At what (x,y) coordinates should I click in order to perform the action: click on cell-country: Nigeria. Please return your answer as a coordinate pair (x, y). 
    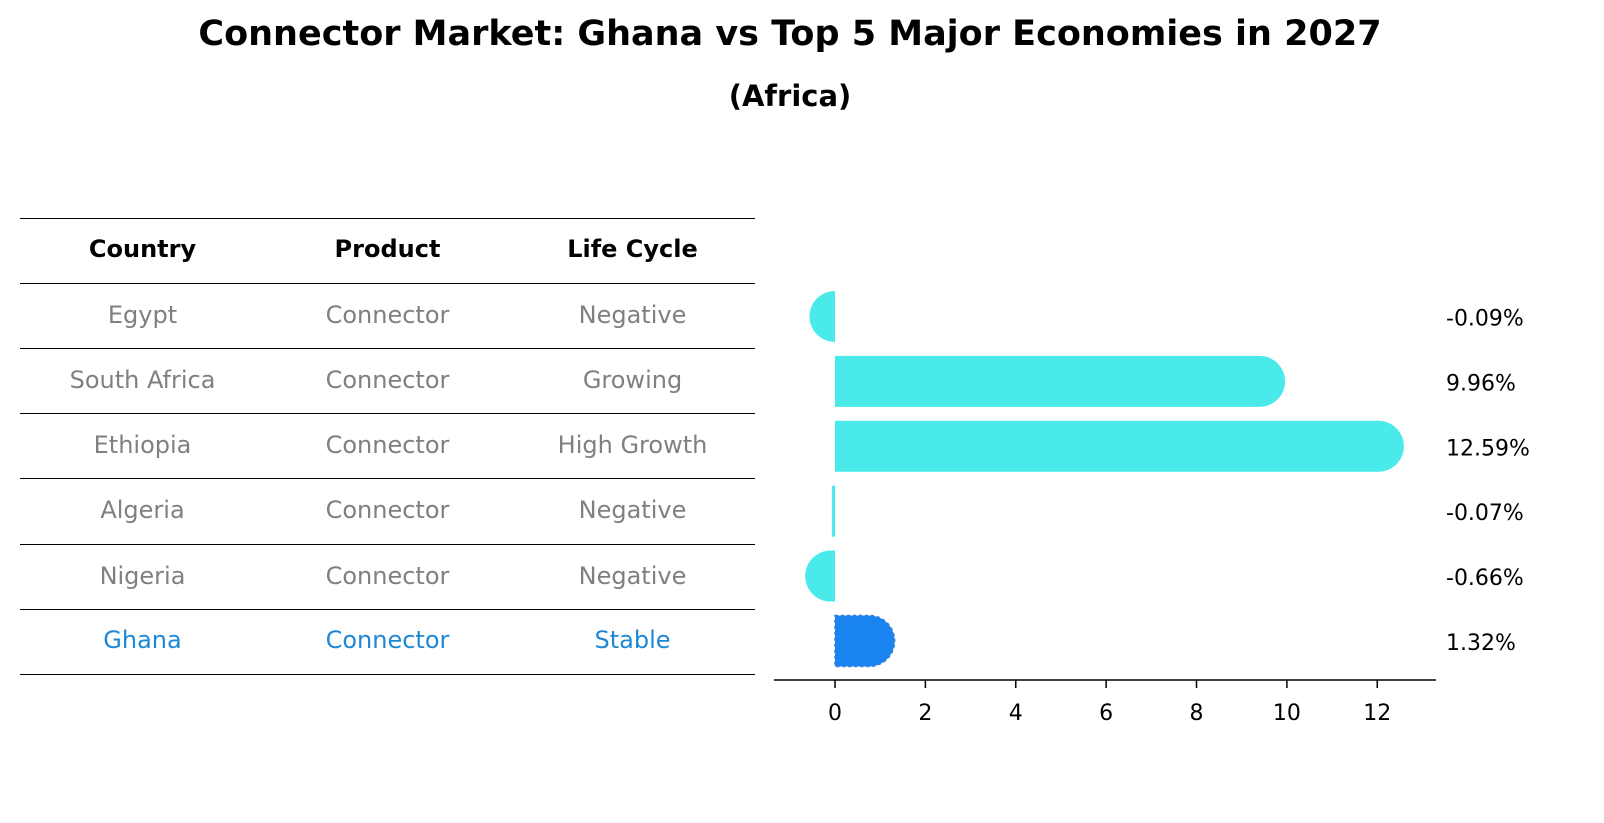
    Looking at the image, I should click on (142, 576).